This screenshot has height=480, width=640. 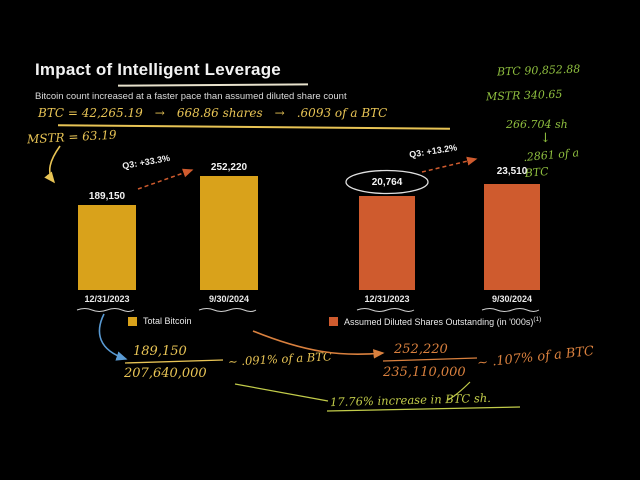 What do you see at coordinates (387, 299) in the screenshot?
I see `category-label-shares-2023: 12/31/2023` at bounding box center [387, 299].